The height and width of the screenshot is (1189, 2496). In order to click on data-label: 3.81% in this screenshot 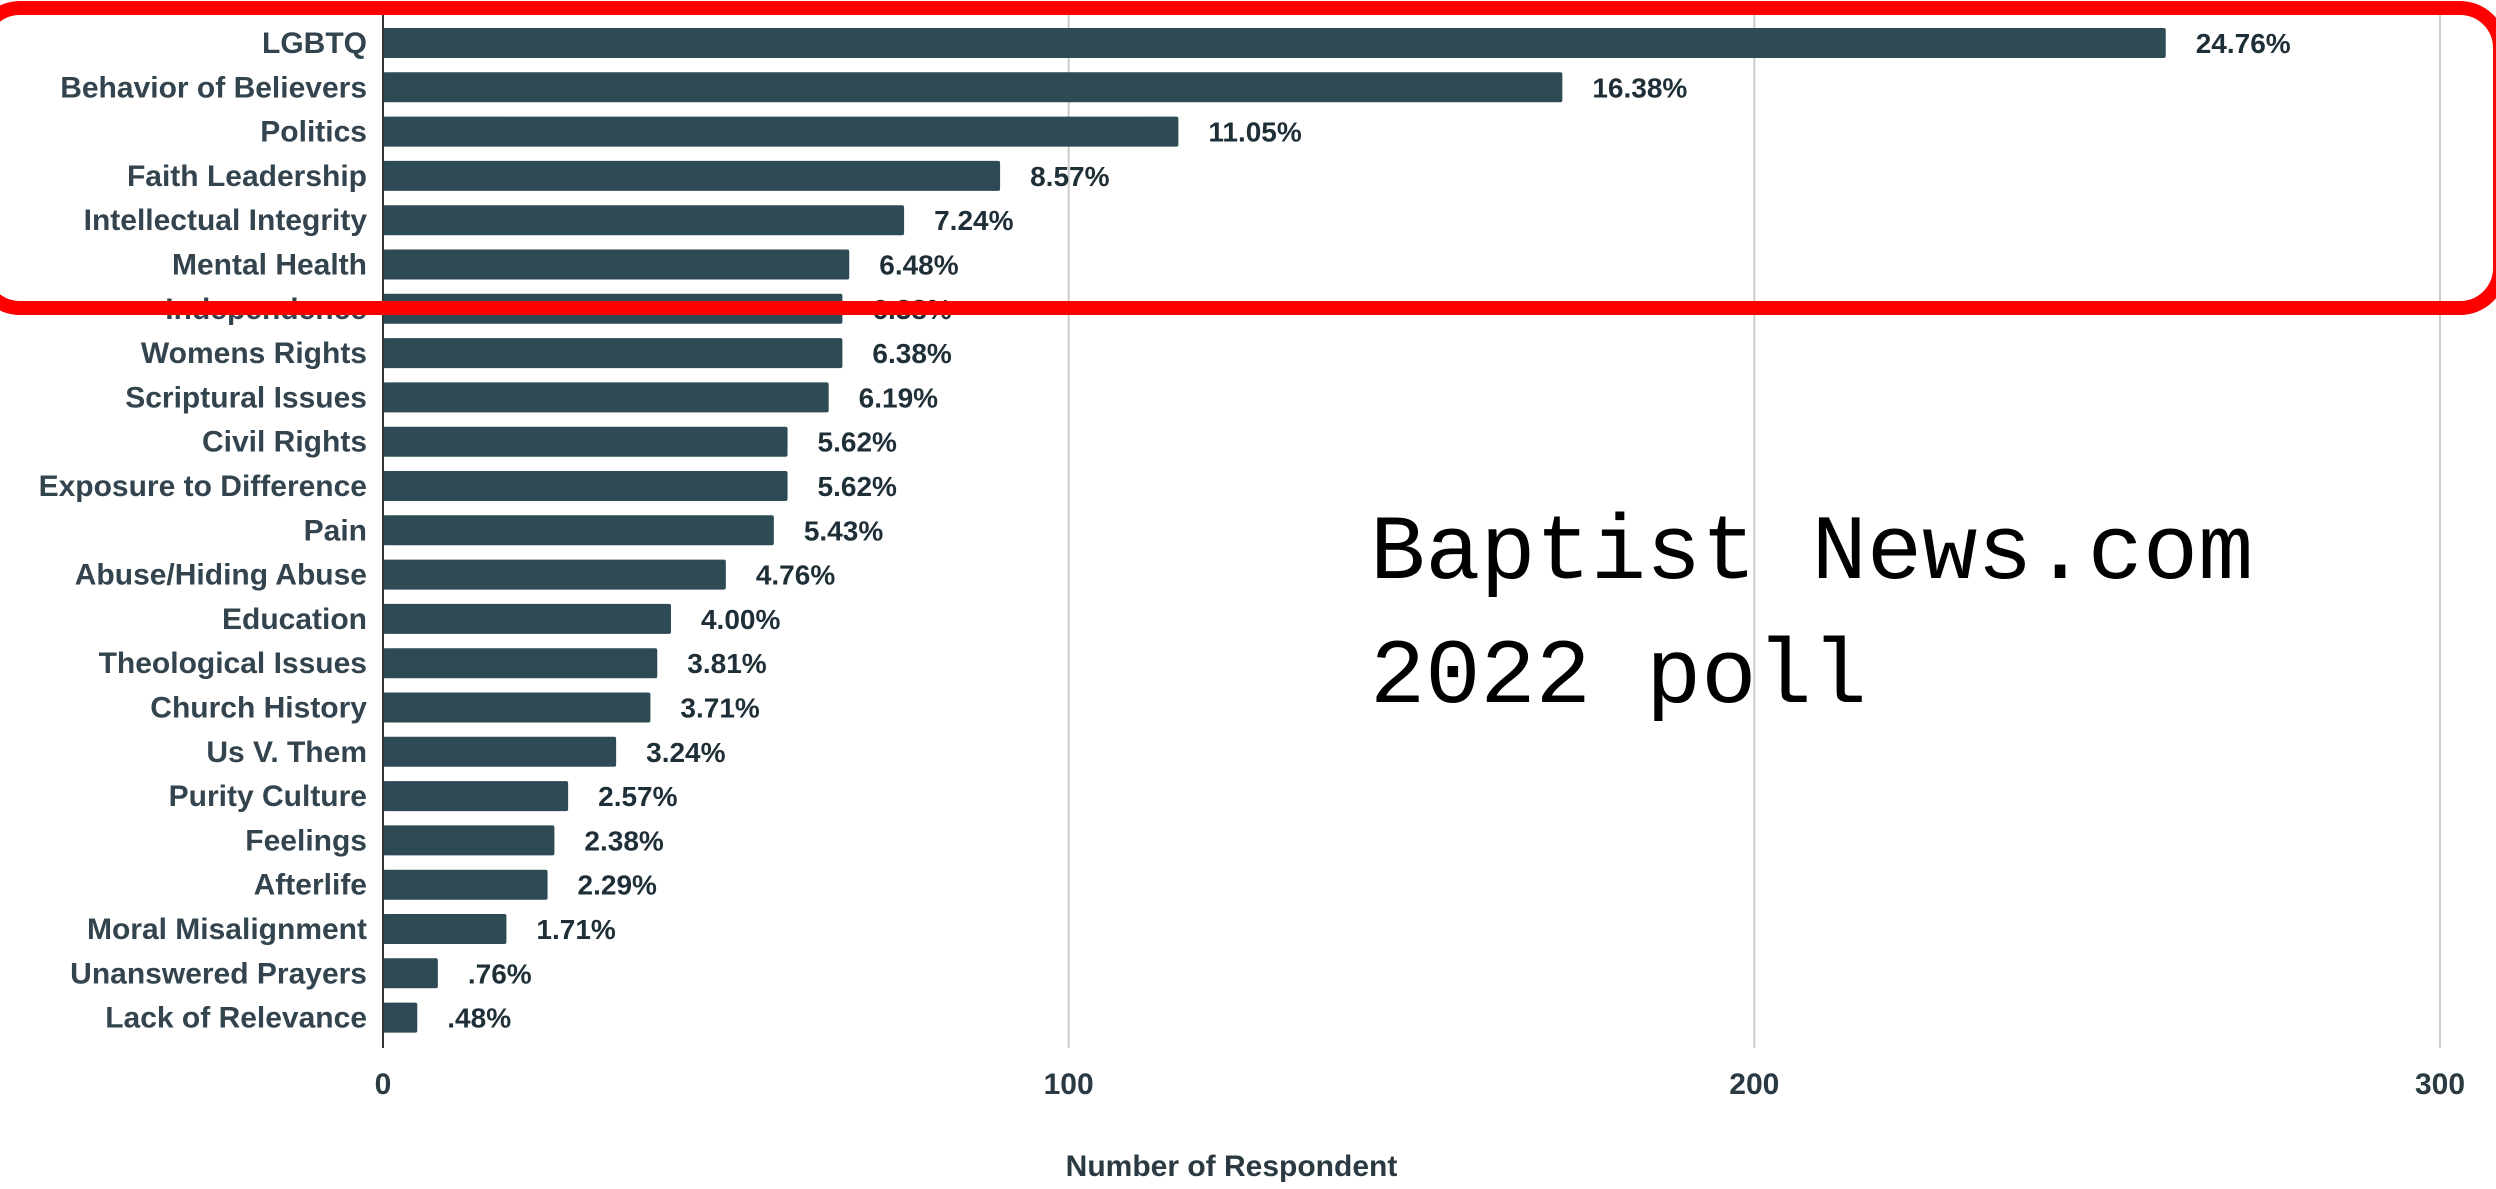, I will do `click(726, 663)`.